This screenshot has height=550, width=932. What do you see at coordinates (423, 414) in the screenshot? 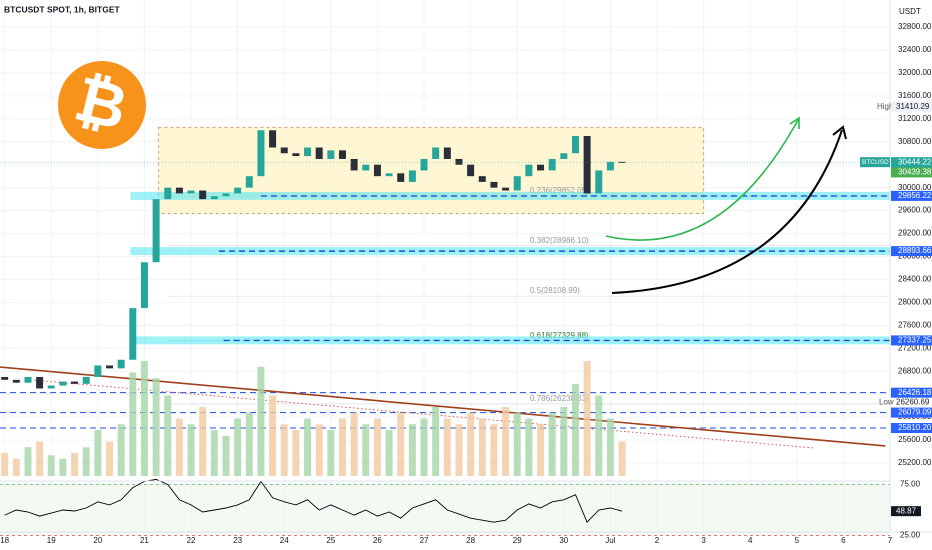
I see `dotted-line` at bounding box center [423, 414].